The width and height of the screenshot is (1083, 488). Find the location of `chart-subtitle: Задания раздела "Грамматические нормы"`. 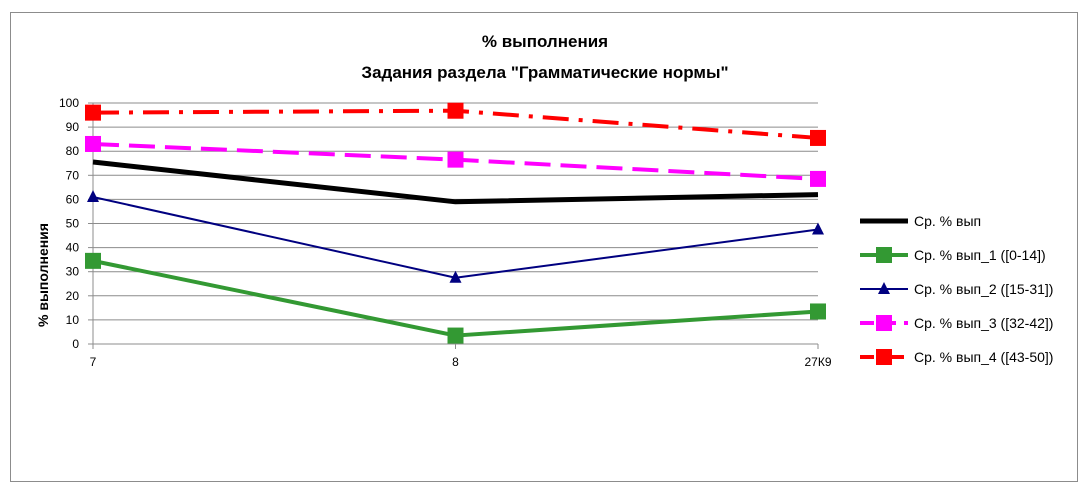

chart-subtitle: Задания раздела "Грамматические нормы" is located at coordinates (544, 72).